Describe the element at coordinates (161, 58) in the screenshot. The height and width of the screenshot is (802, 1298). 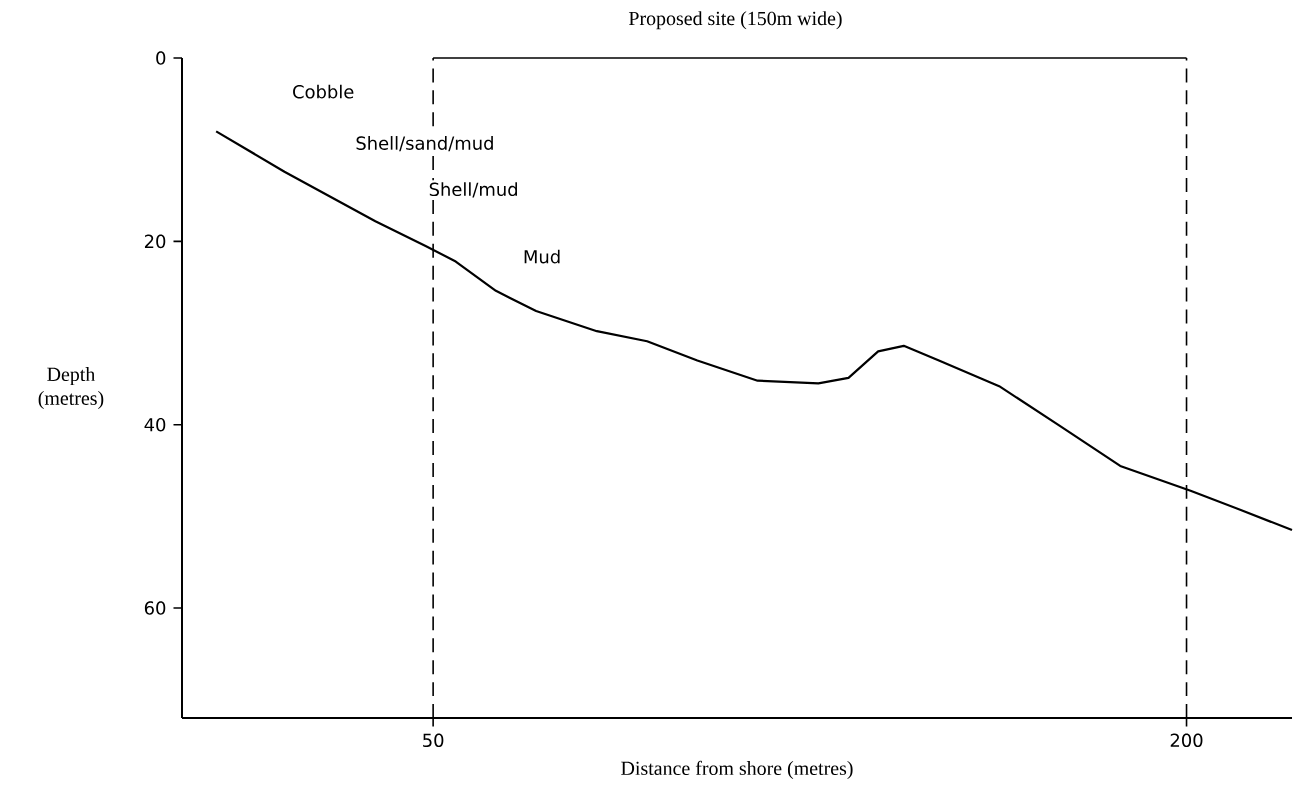
I see `y-tick-label: 0` at that location.